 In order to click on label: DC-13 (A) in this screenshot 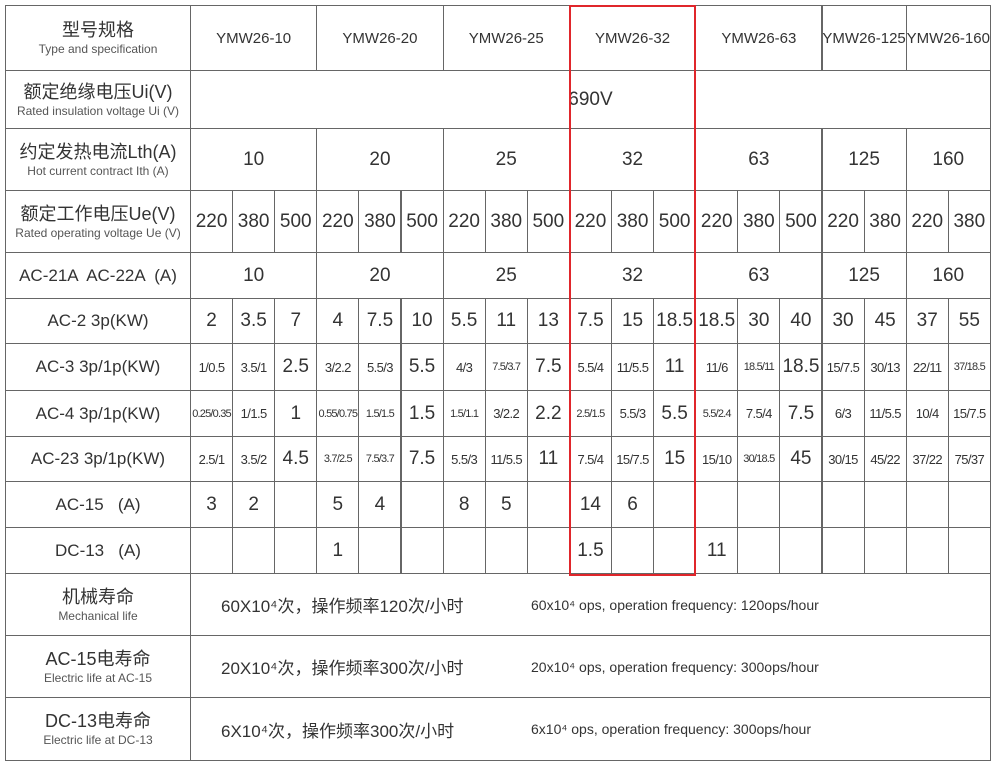, I will do `click(98, 550)`.